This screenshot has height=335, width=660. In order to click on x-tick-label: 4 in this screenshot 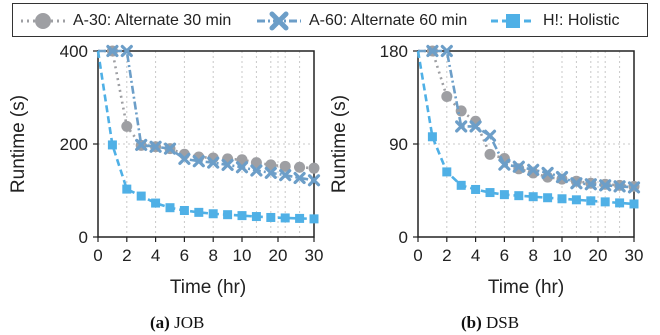, I will do `click(155, 255)`.